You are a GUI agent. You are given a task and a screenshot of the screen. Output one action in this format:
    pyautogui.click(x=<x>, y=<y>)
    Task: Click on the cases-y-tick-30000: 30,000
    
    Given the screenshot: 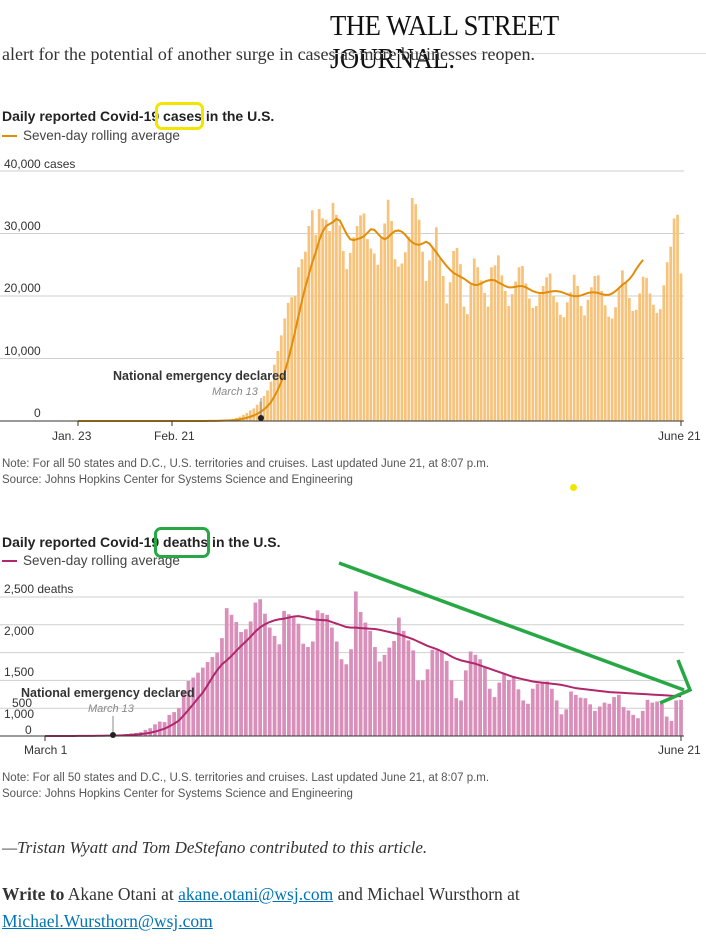 What is the action you would take?
    pyautogui.click(x=22, y=226)
    